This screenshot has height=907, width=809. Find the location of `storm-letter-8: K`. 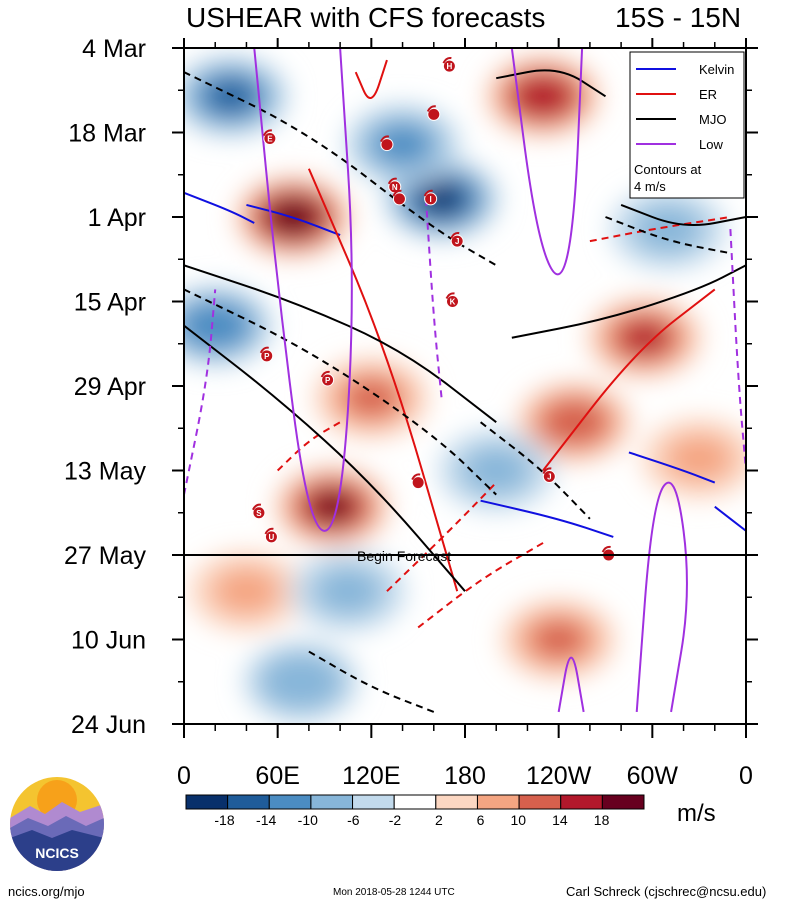

storm-letter-8: K is located at coordinates (453, 302).